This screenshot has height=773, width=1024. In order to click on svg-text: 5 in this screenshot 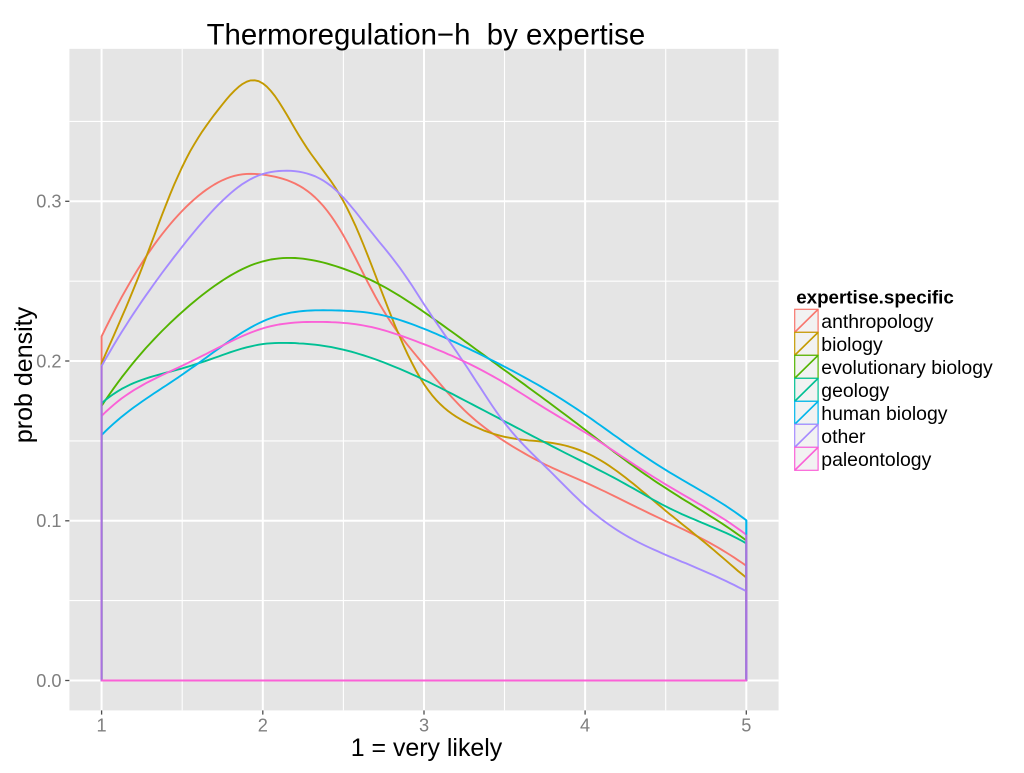, I will do `click(746, 725)`.